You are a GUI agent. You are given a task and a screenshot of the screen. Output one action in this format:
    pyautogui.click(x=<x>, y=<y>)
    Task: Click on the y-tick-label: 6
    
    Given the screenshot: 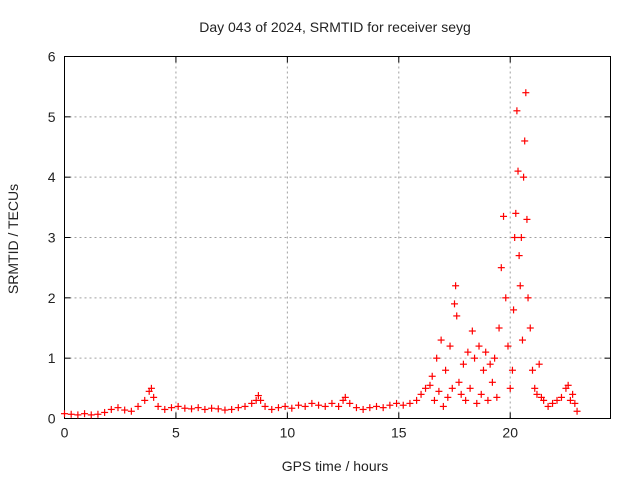 What is the action you would take?
    pyautogui.click(x=52, y=57)
    